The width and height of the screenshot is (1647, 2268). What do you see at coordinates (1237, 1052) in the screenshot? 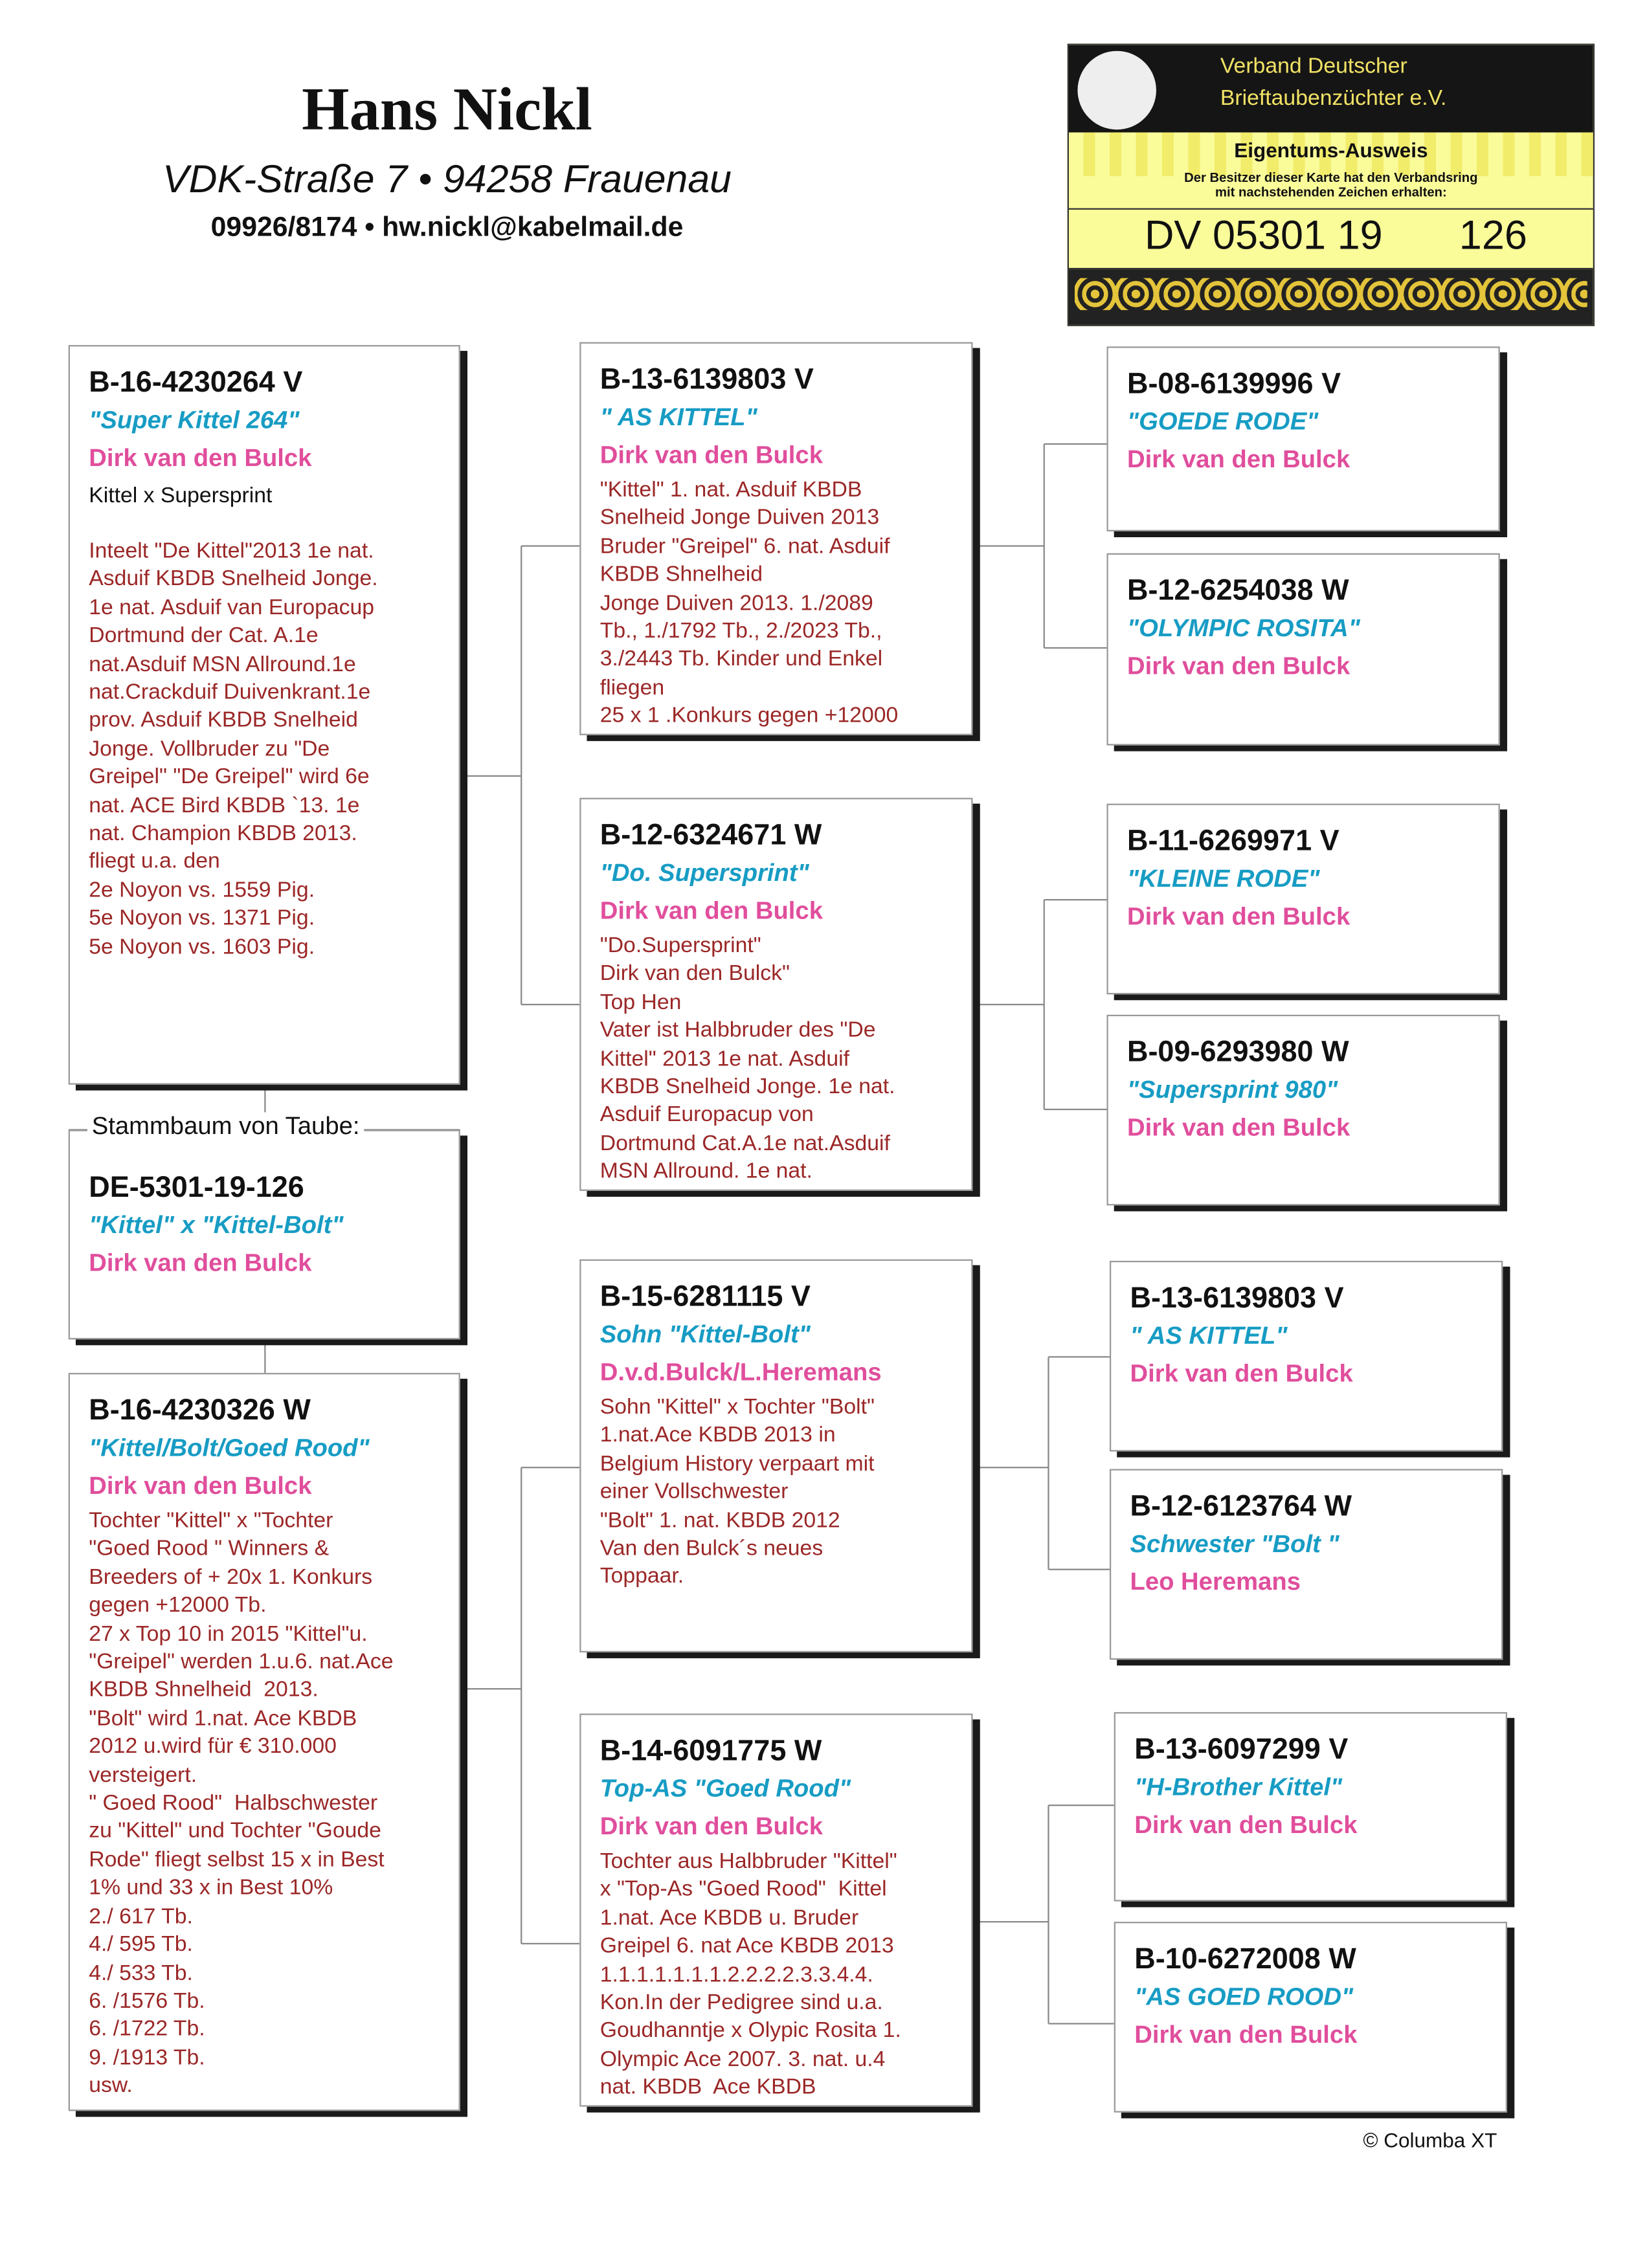
I see `ring: B-09-6293980 W` at bounding box center [1237, 1052].